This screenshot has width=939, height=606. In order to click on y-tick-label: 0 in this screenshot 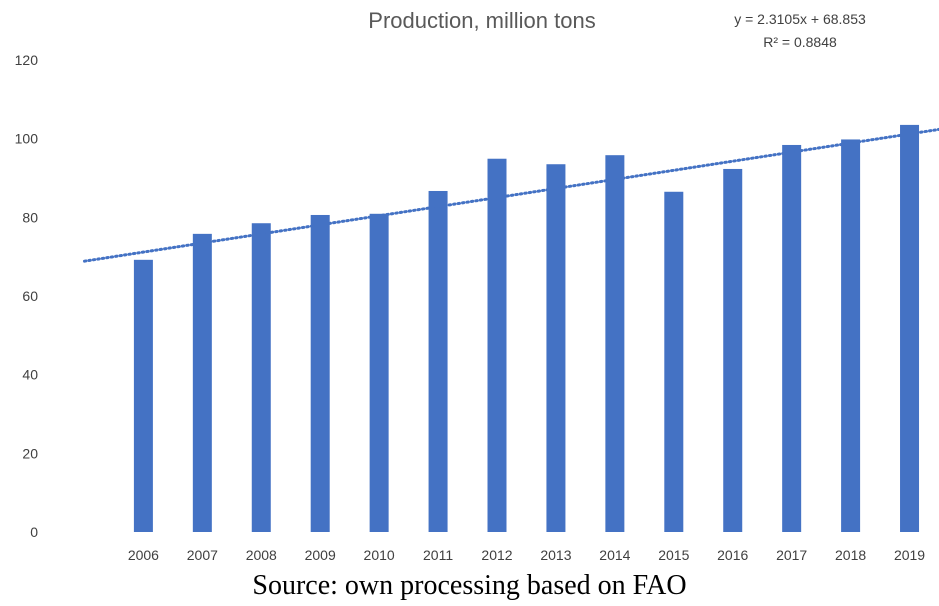, I will do `click(34, 532)`.